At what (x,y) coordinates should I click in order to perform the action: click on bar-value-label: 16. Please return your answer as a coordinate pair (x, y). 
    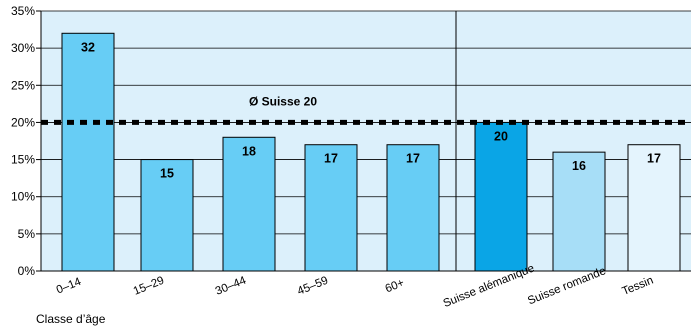
    Looking at the image, I should click on (579, 166).